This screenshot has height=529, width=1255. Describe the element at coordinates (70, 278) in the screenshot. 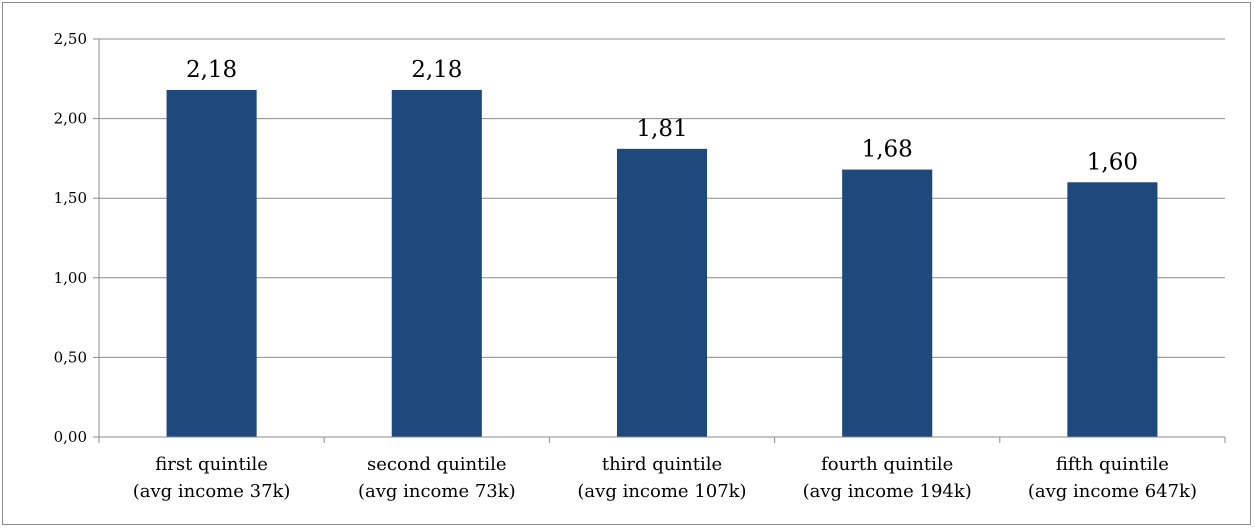

I see `y-tick-label: 1,00` at that location.